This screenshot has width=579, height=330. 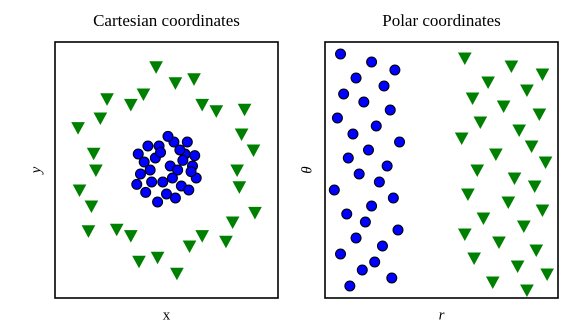 What do you see at coordinates (167, 315) in the screenshot?
I see `x-axis-label: x` at bounding box center [167, 315].